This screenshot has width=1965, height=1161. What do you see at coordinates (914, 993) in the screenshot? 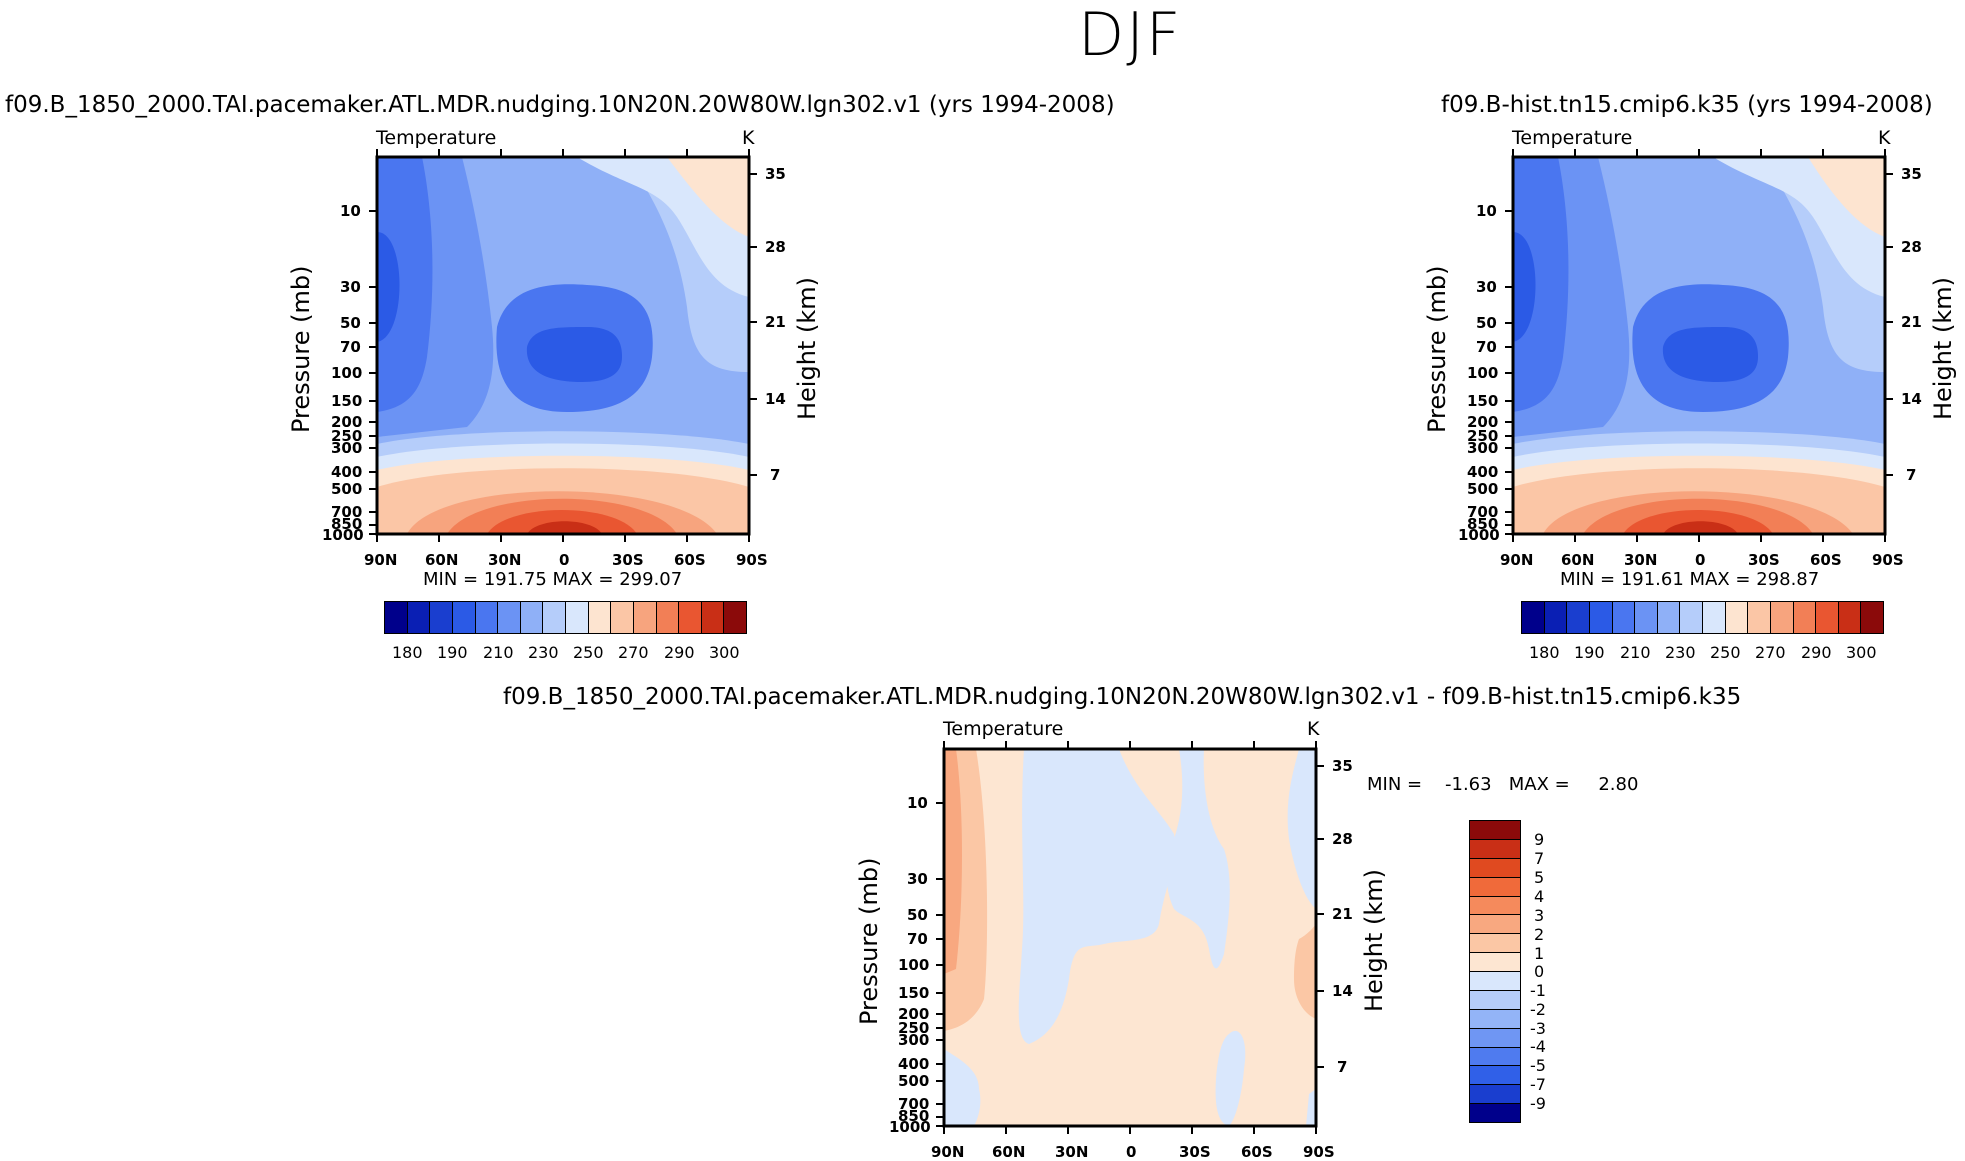
I see `panel3-ytick: 150` at bounding box center [914, 993].